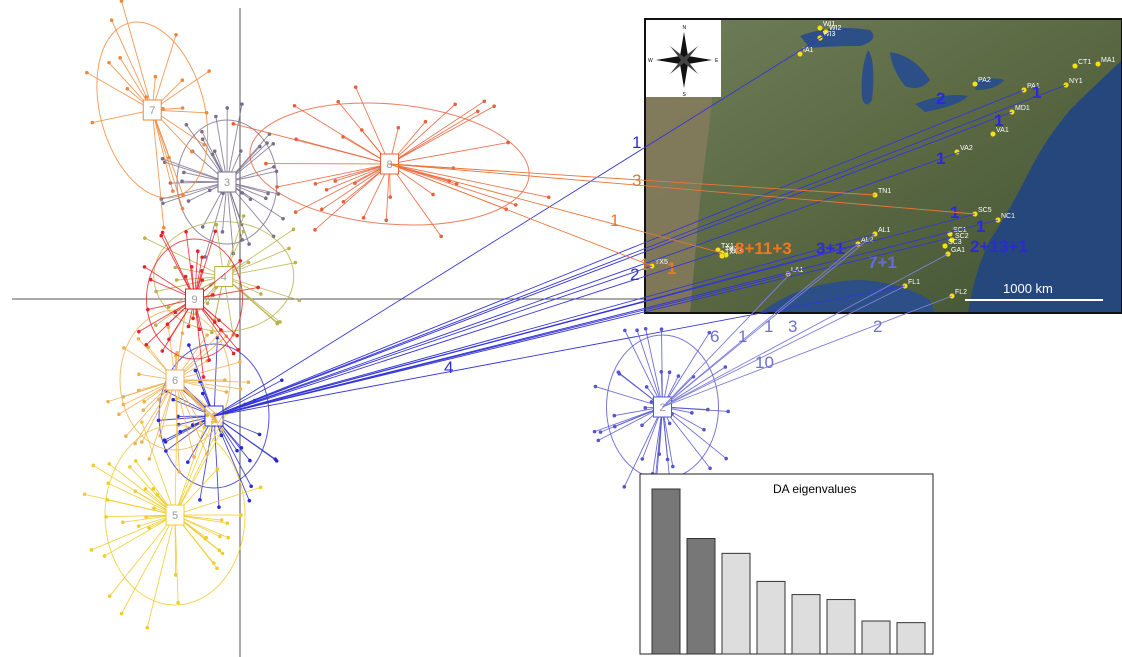 The image size is (1122, 657). What do you see at coordinates (975, 84) in the screenshot?
I see `map-site-pa2` at bounding box center [975, 84].